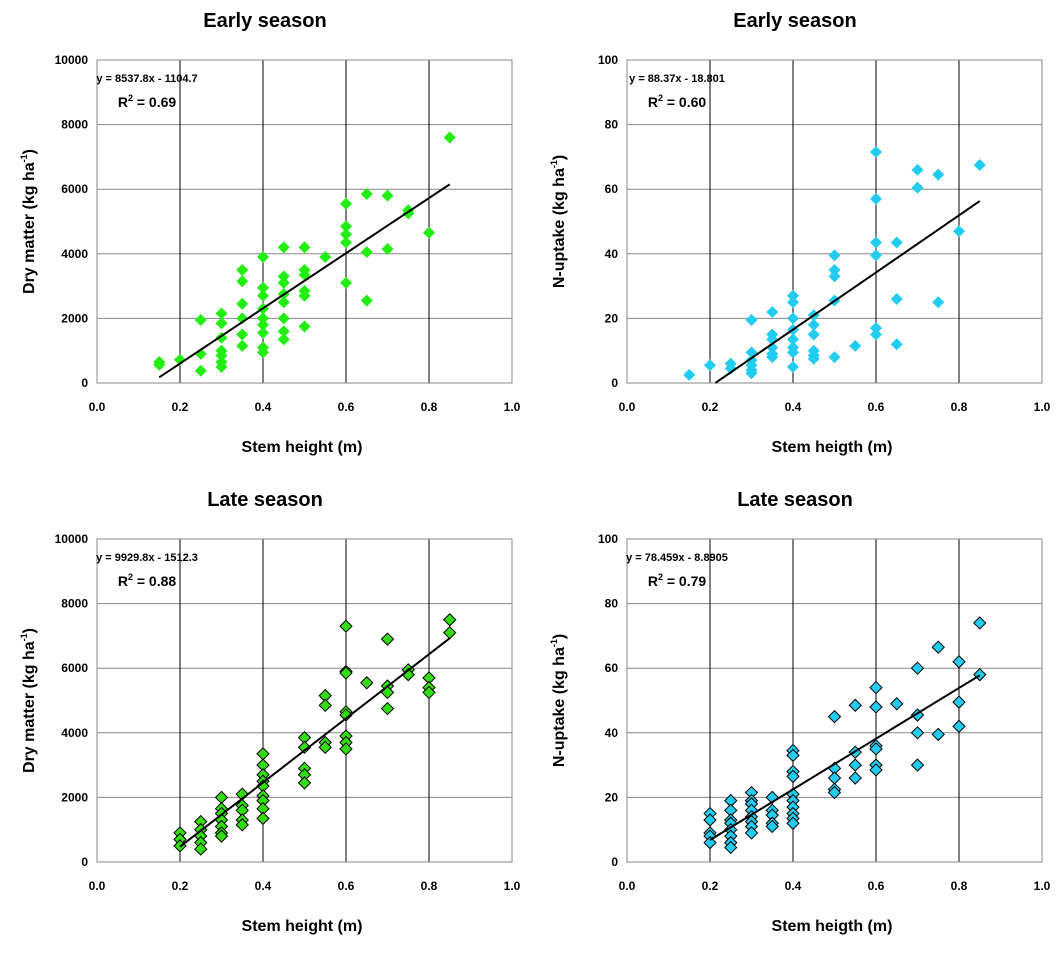 This screenshot has width=1060, height=958. I want to click on x-tick-label: 0.6, so click(346, 407).